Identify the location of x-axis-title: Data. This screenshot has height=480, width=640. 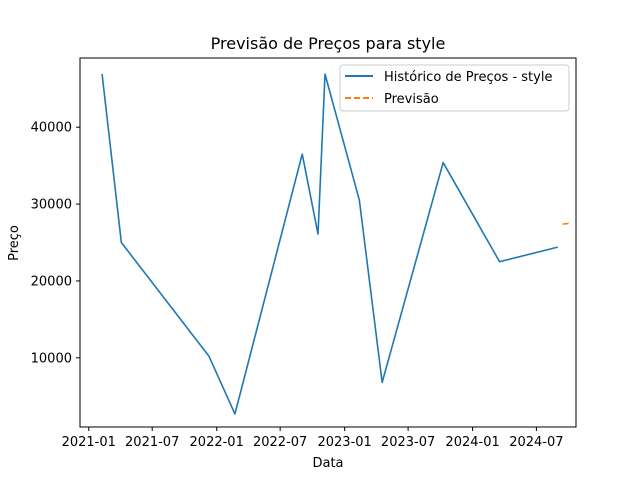
(327, 463).